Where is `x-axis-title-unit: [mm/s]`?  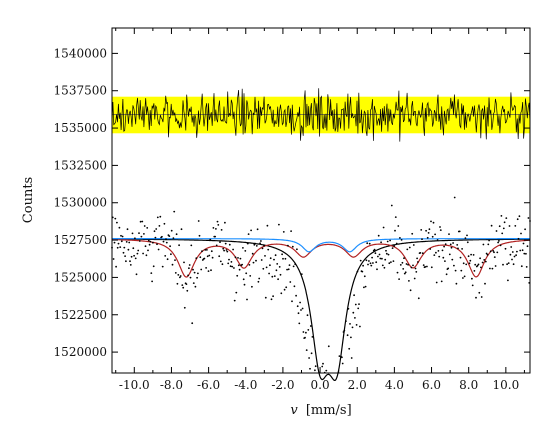 x-axis-title-unit: [mm/s] is located at coordinates (329, 410).